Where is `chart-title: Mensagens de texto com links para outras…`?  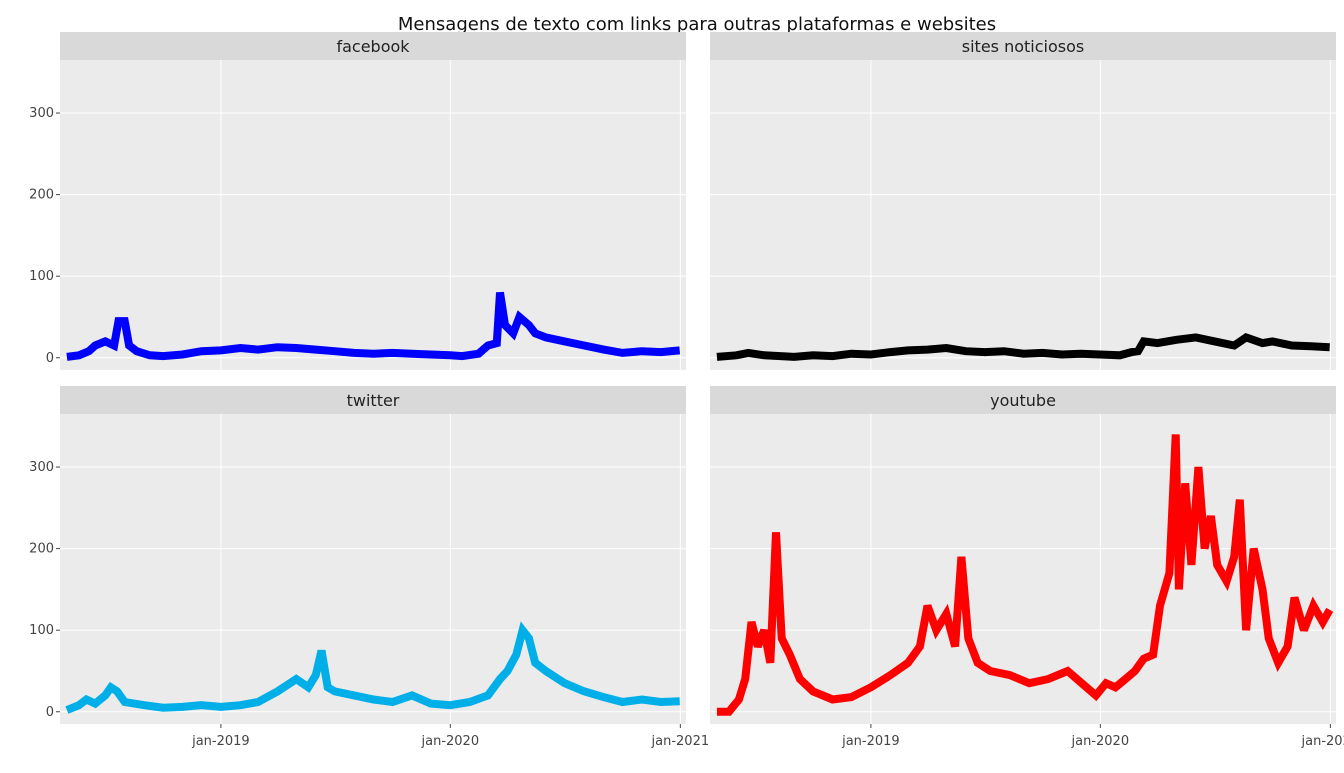
chart-title: Mensagens de texto com links para outras… is located at coordinates (697, 24).